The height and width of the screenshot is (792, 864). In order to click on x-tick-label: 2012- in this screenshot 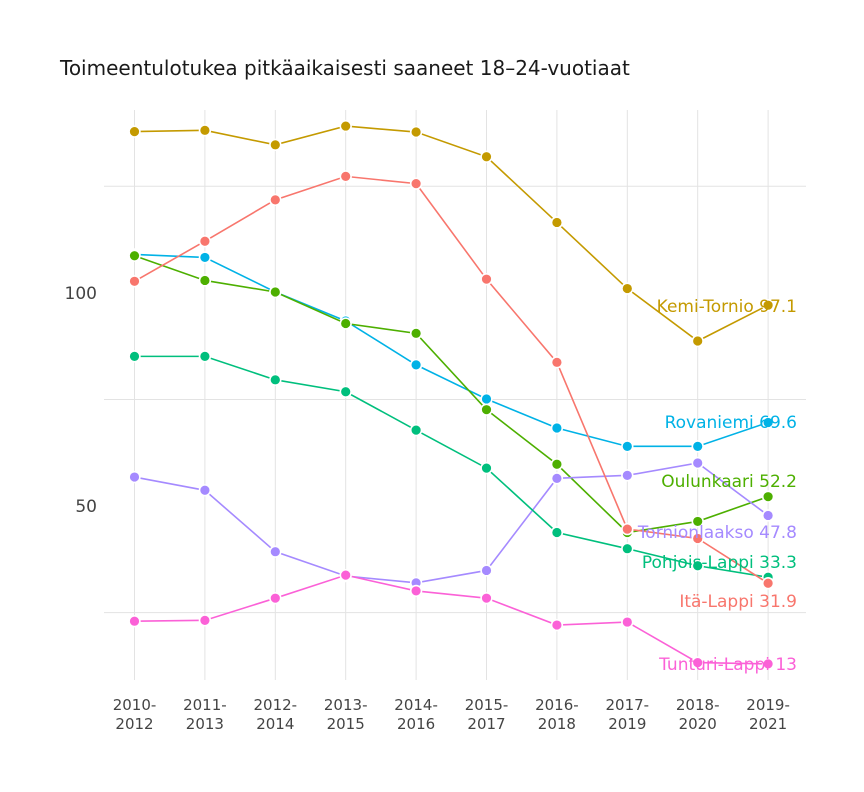, I will do `click(276, 705)`.